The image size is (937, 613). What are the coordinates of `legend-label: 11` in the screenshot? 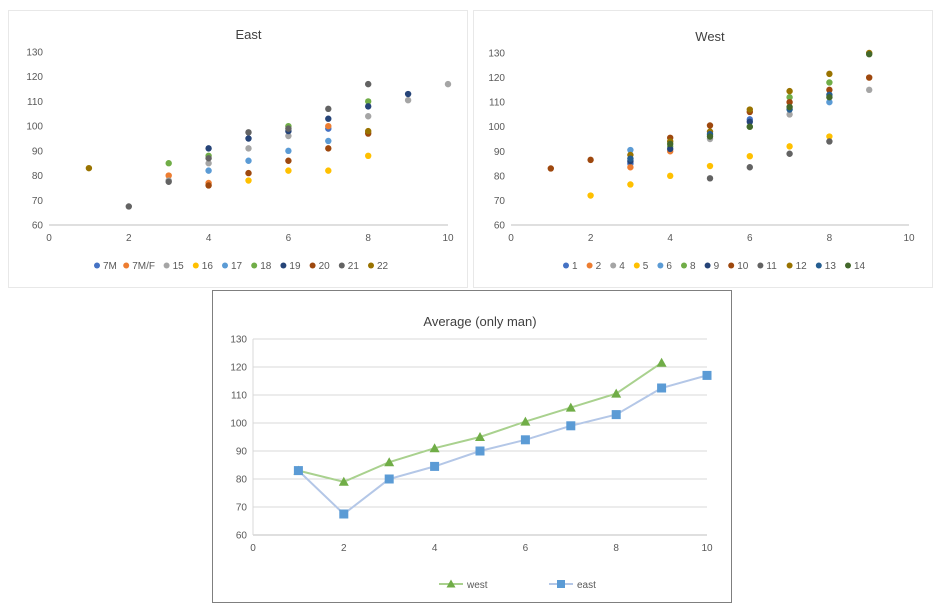 It's located at (771, 266).